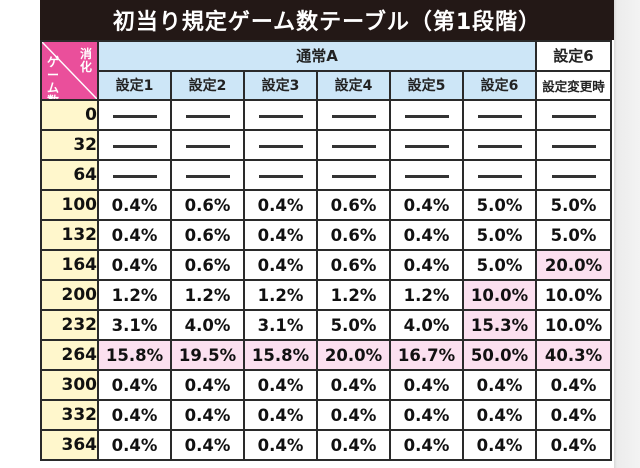  I want to click on group-header-normal-a: 通常A, so click(317, 56).